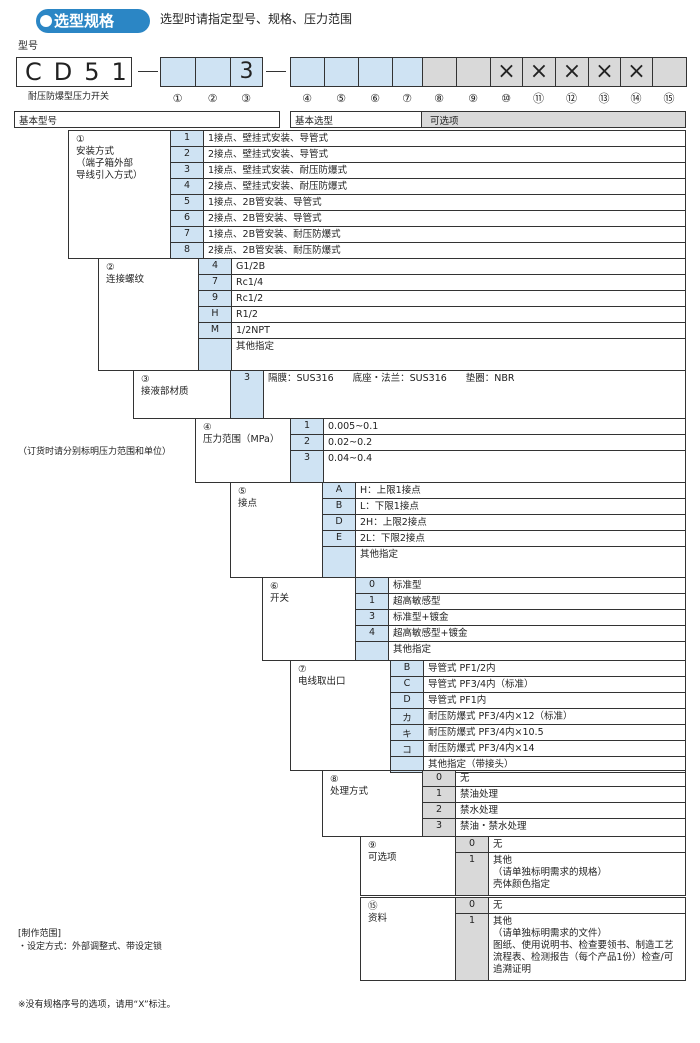 This screenshot has height=1043, width=700. I want to click on slot-number: ⑬, so click(604, 98).